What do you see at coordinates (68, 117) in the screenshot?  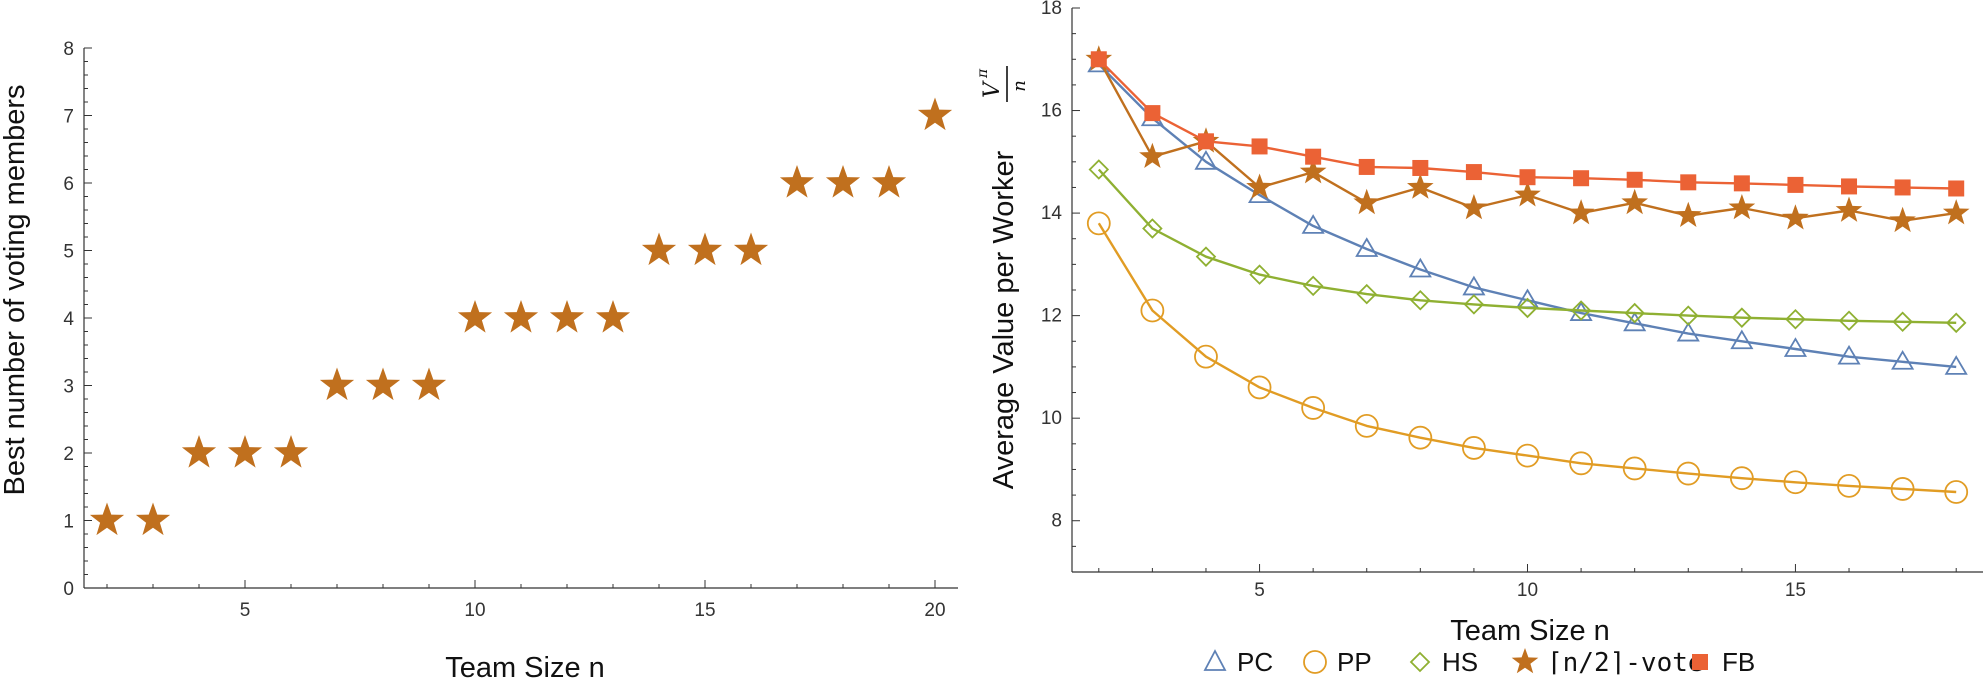 I see `left-y-tick-label: 7` at bounding box center [68, 117].